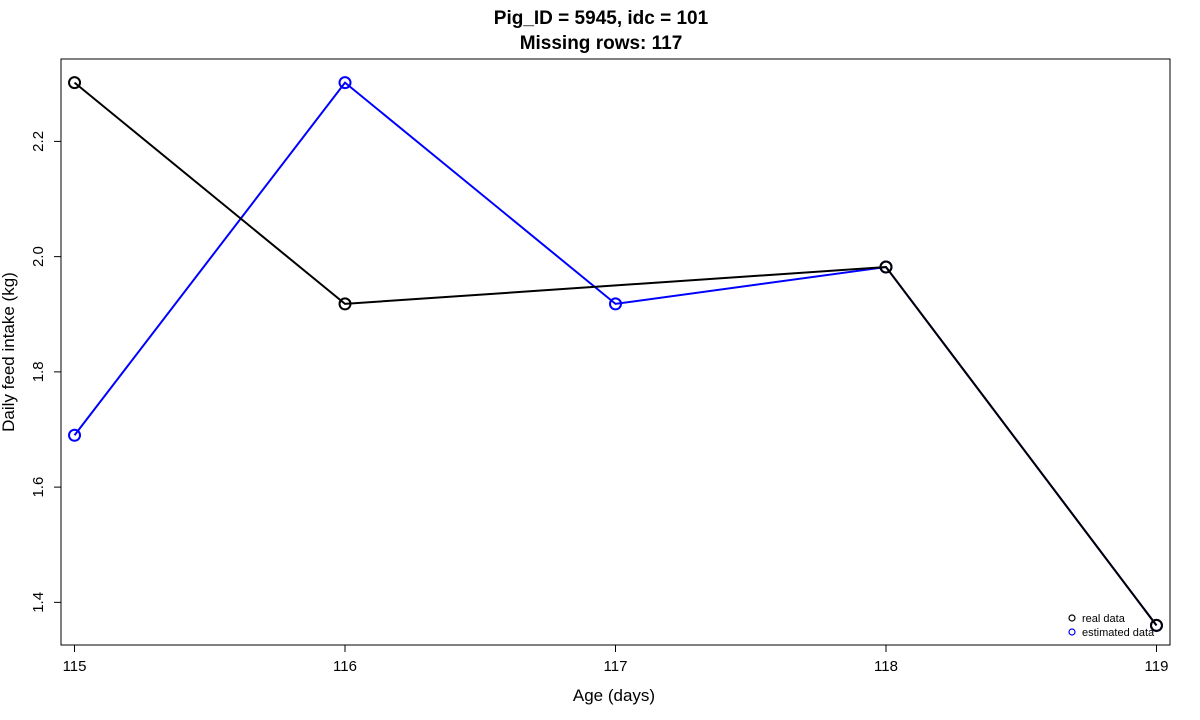 The width and height of the screenshot is (1200, 720). Describe the element at coordinates (1118, 633) in the screenshot. I see `legend-label: estimated data` at that location.